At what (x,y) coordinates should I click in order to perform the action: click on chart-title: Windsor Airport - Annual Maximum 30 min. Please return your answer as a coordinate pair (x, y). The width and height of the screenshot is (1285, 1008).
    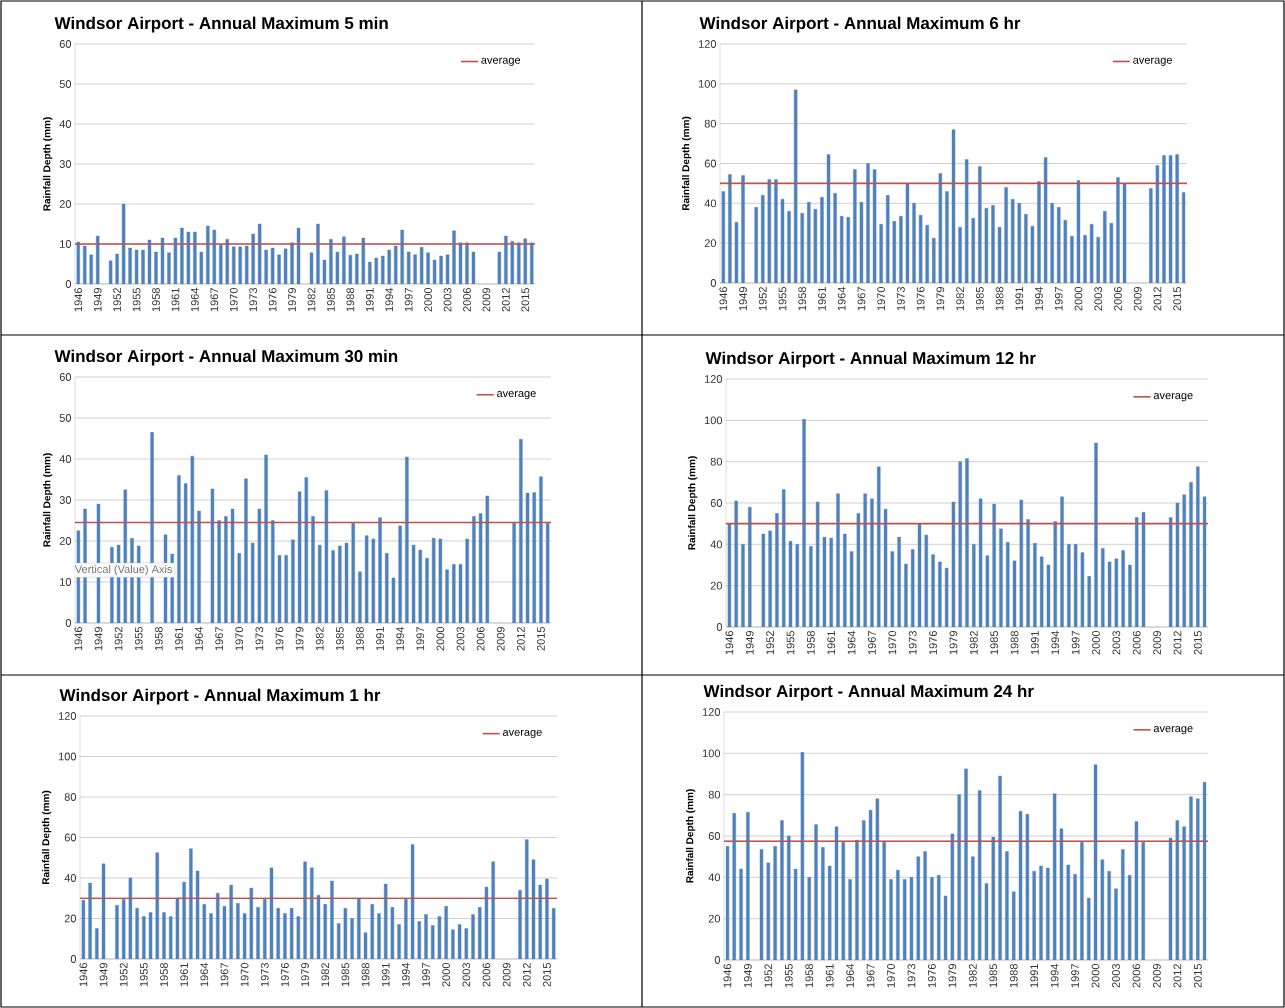
    Looking at the image, I should click on (226, 357).